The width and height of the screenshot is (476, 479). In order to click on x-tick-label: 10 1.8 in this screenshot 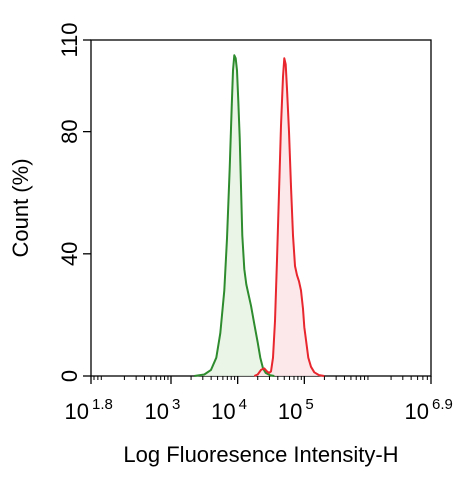, I will do `click(89, 410)`.